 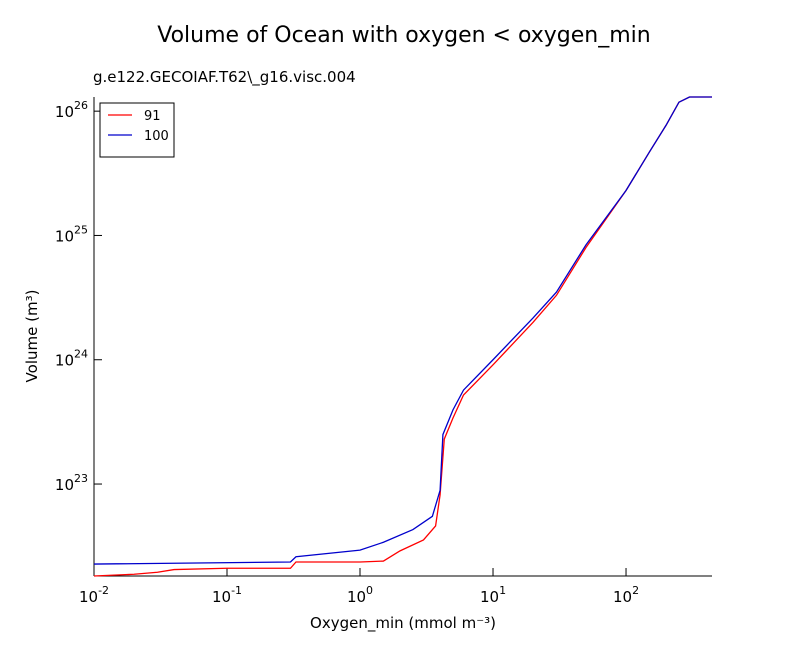 I want to click on y-tick-label: 1024, so click(x=71, y=359).